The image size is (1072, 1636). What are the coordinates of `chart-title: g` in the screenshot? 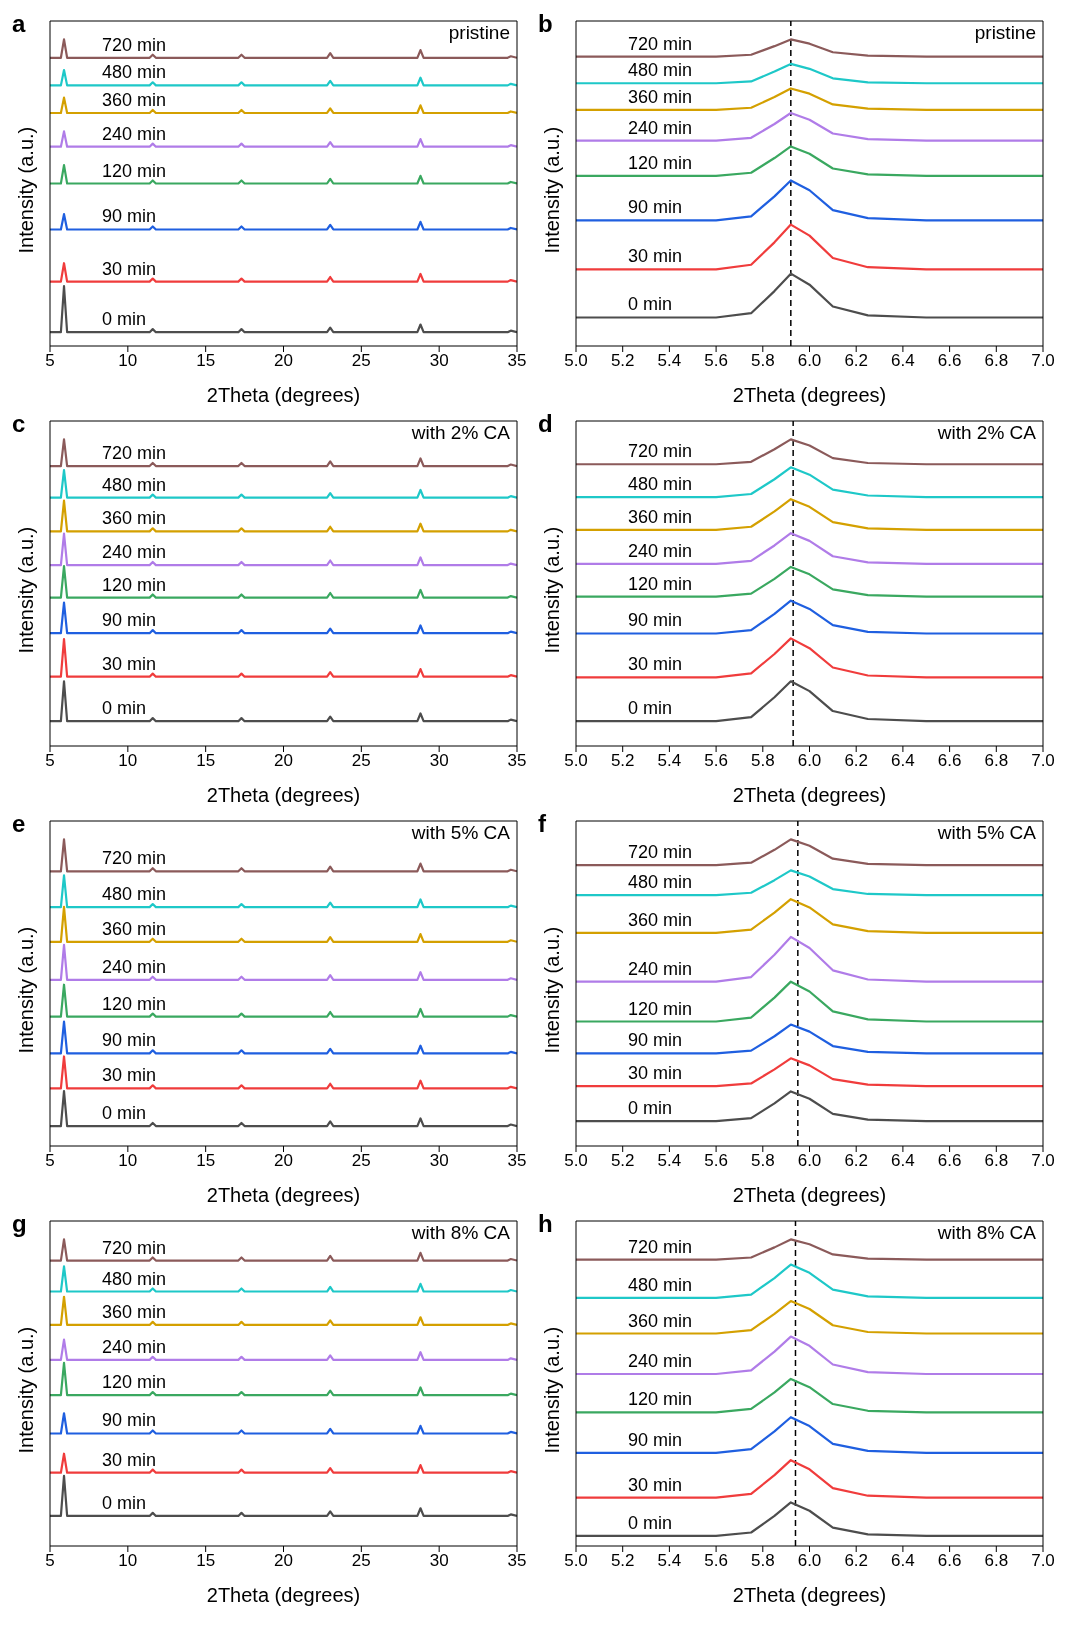 It's located at (19, 1224).